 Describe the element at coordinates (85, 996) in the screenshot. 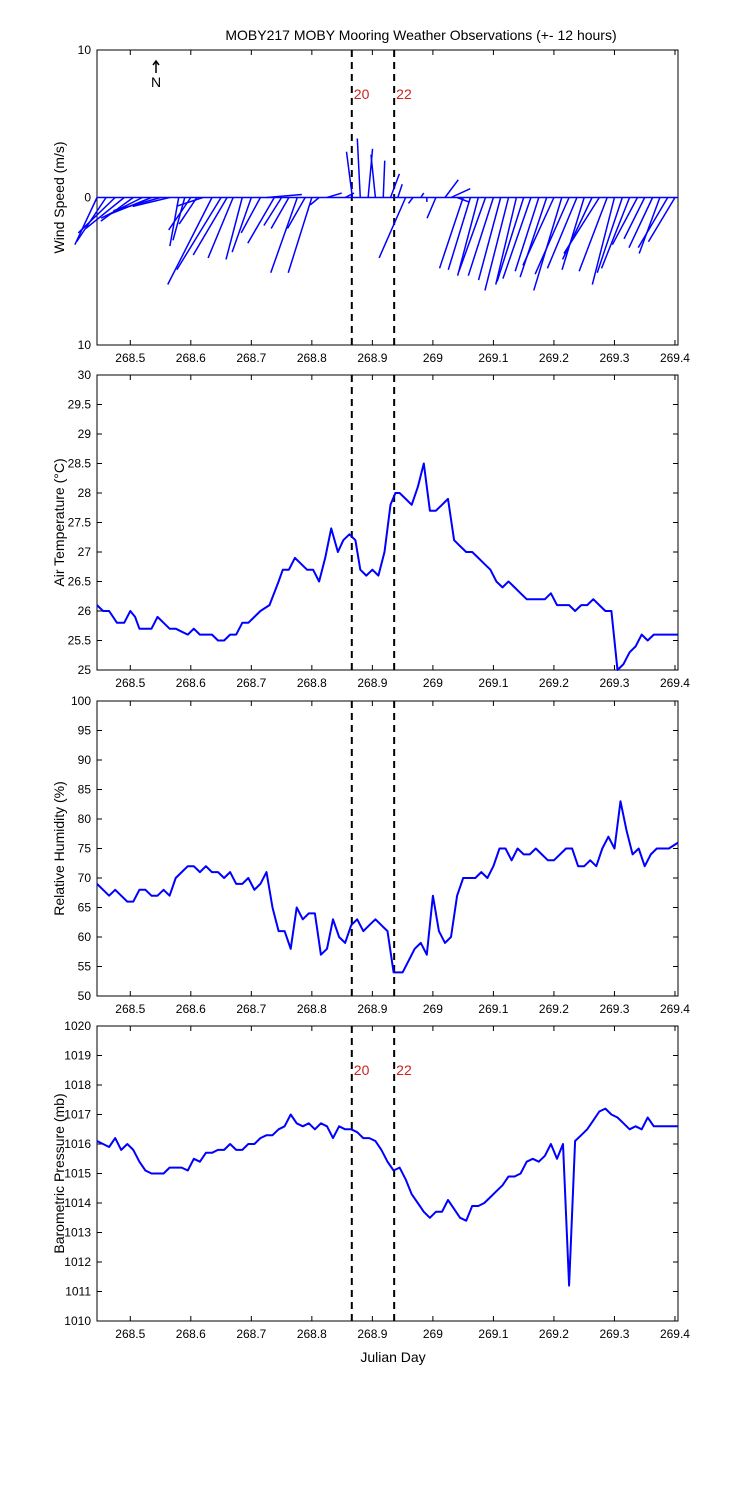

I see `y-tick-label: 50` at that location.